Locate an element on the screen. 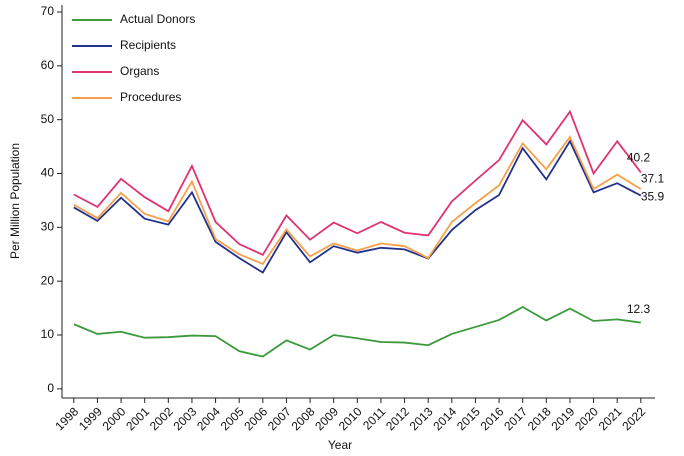 This screenshot has height=456, width=684. x-tick-label: 2009 is located at coordinates (326, 418).